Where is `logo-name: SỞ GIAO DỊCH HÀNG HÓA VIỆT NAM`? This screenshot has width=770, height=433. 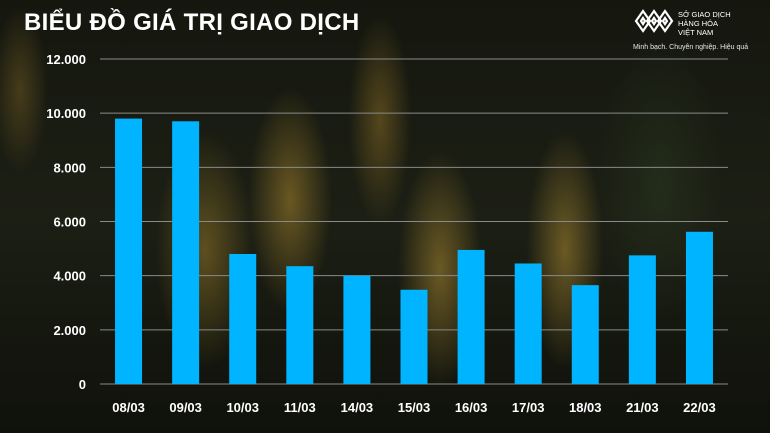
logo-name: SỞ GIAO DỊCH HÀNG HÓA VIỆT NAM is located at coordinates (718, 23).